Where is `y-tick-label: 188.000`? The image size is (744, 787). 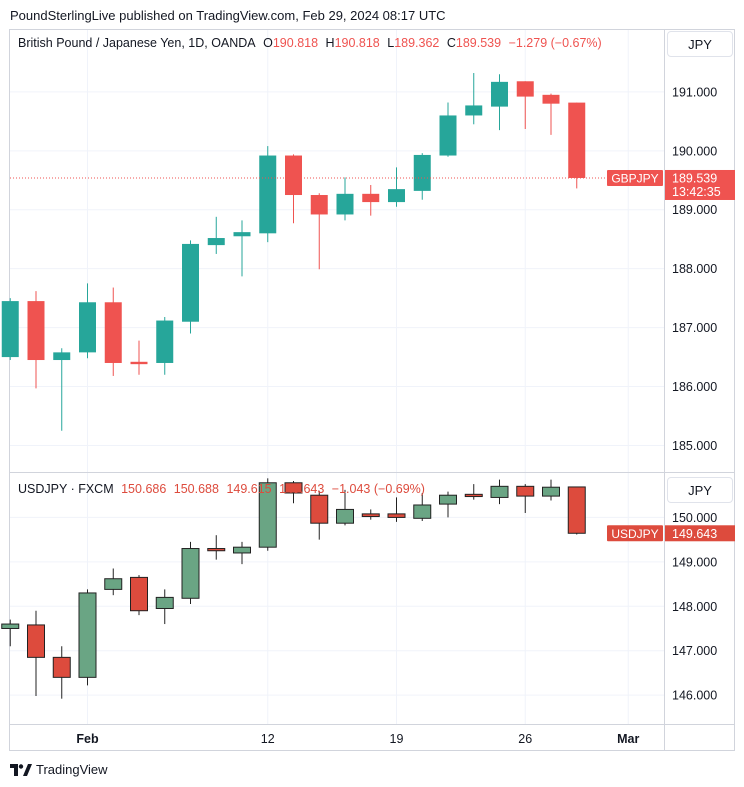 y-tick-label: 188.000 is located at coordinates (694, 269).